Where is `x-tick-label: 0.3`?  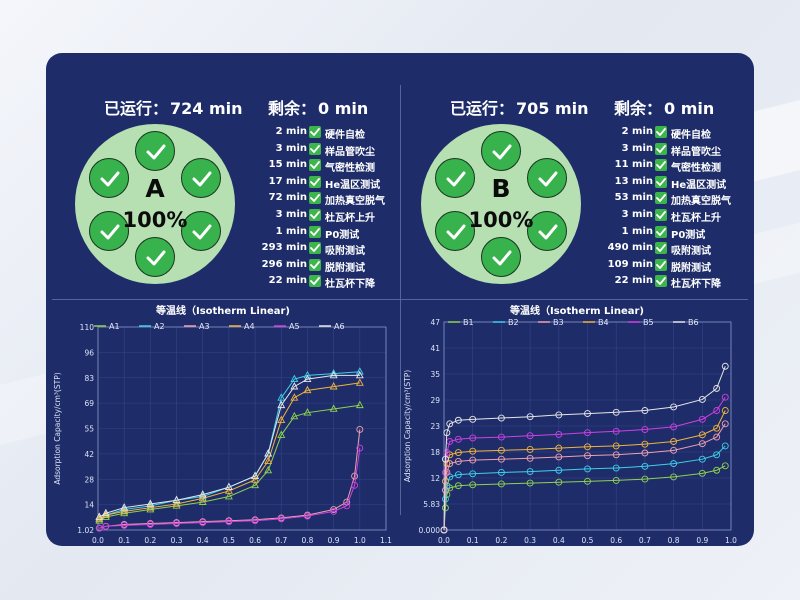 x-tick-label: 0.3 is located at coordinates (530, 540).